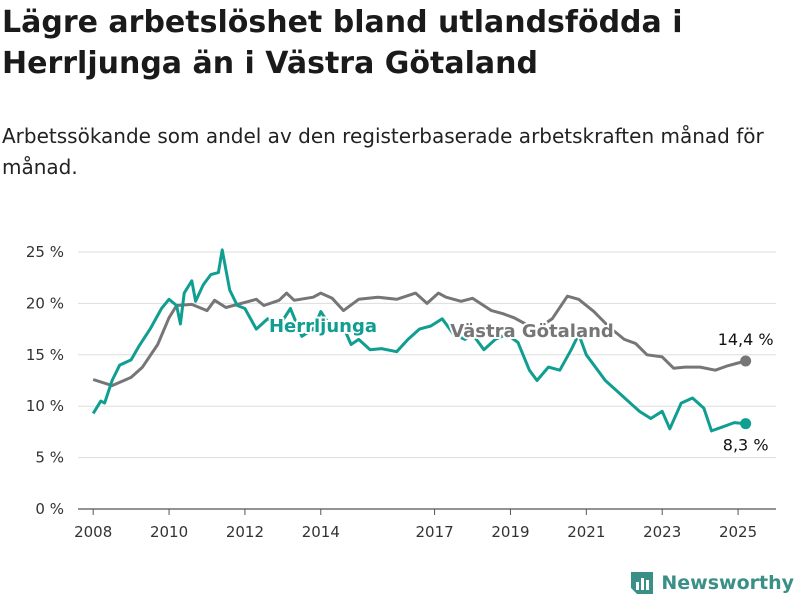 The image size is (800, 600). Describe the element at coordinates (738, 532) in the screenshot. I see `x-tick-label: 2025` at that location.